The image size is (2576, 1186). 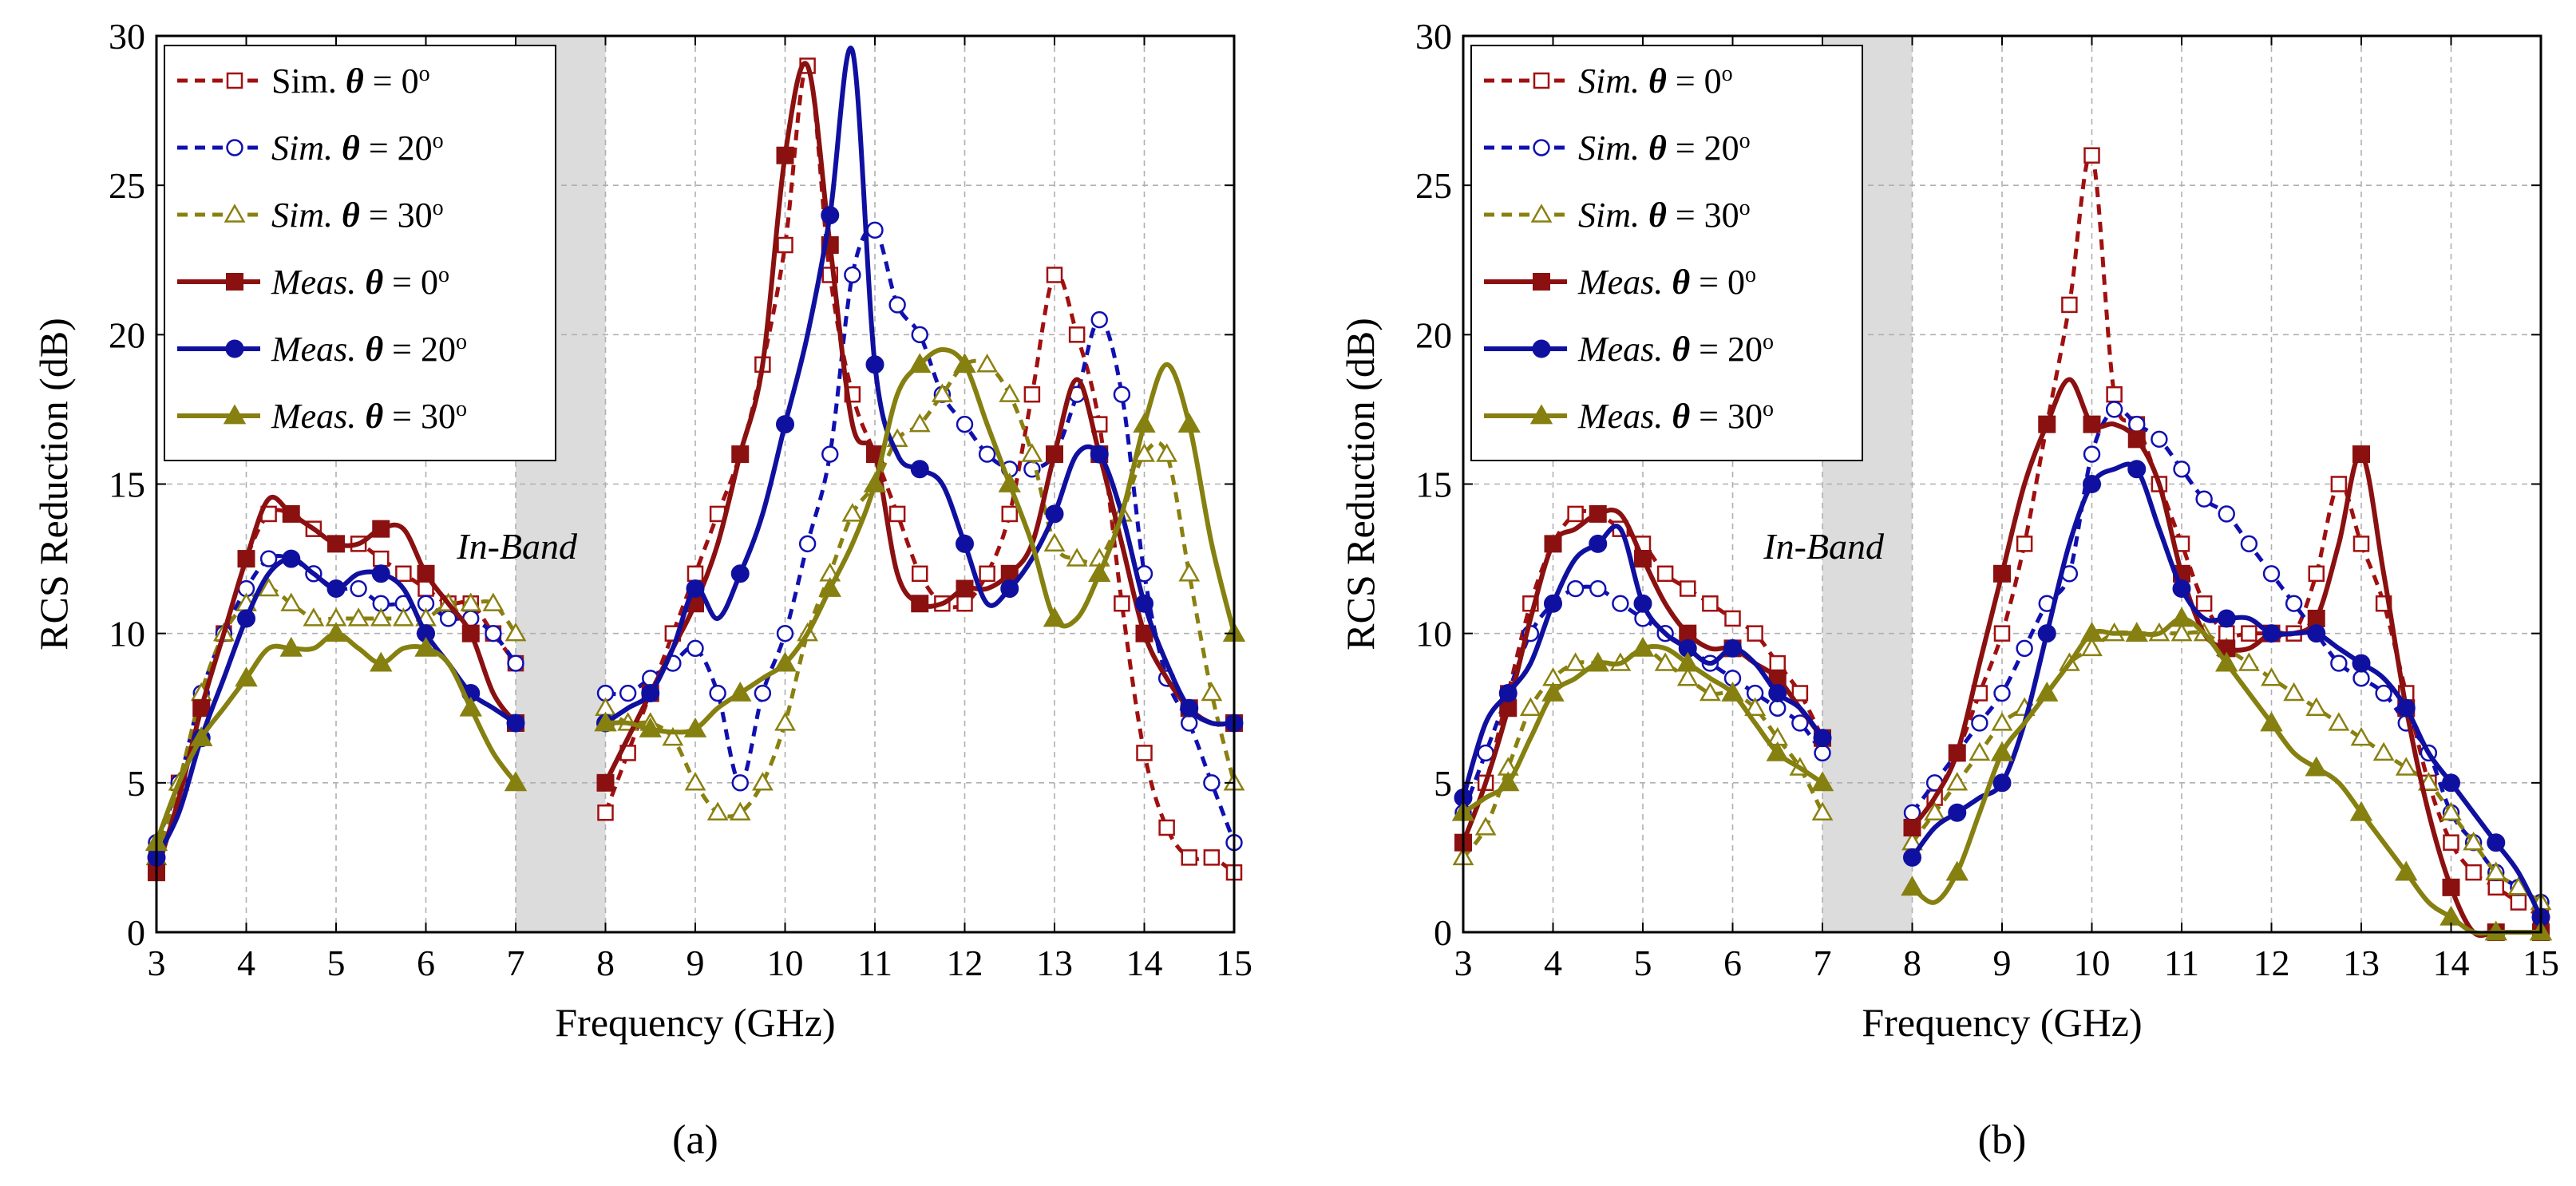 I want to click on y-tick-label: 5, so click(x=1443, y=783).